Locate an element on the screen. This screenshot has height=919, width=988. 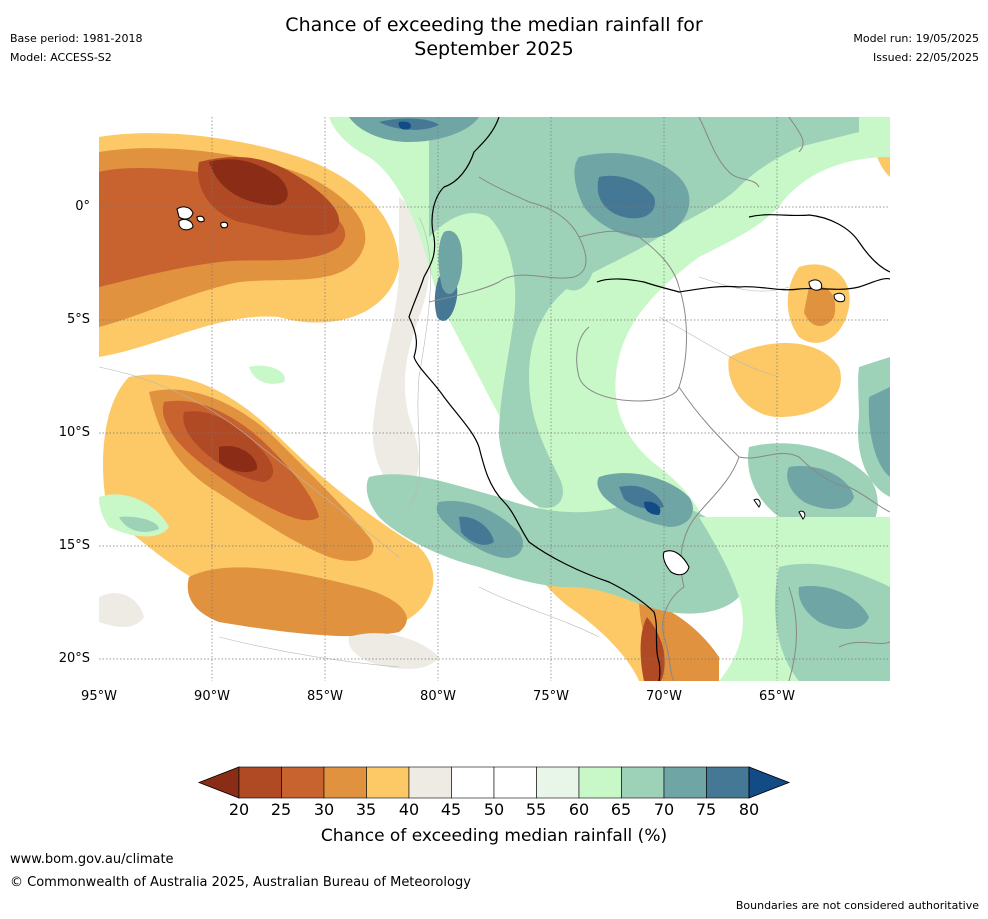
lon-label-80w: 80°W is located at coordinates (438, 696).